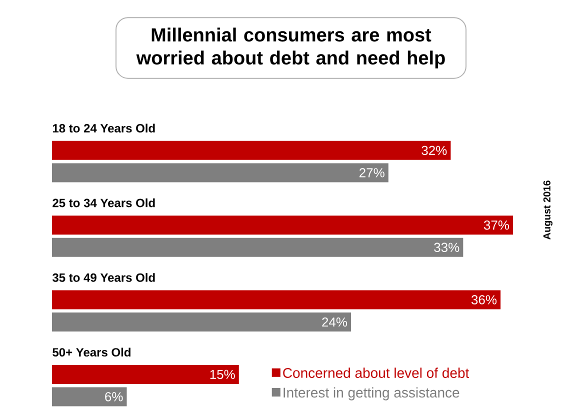 This screenshot has width=565, height=420. I want to click on data-label: 6%, so click(114, 397).